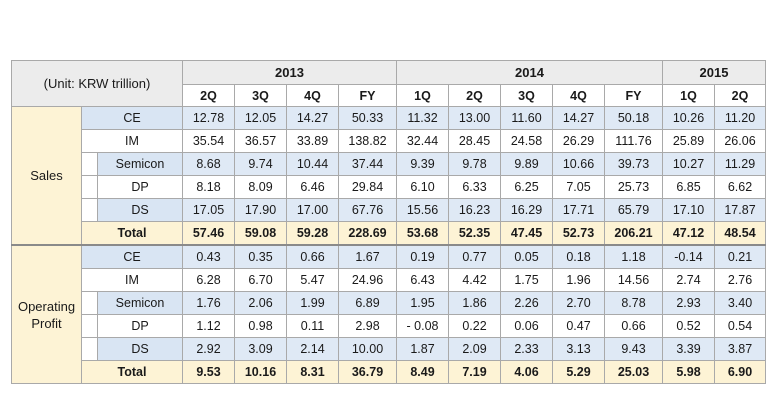 This screenshot has width=782, height=416. What do you see at coordinates (367, 280) in the screenshot?
I see `value-cell: 24.96` at bounding box center [367, 280].